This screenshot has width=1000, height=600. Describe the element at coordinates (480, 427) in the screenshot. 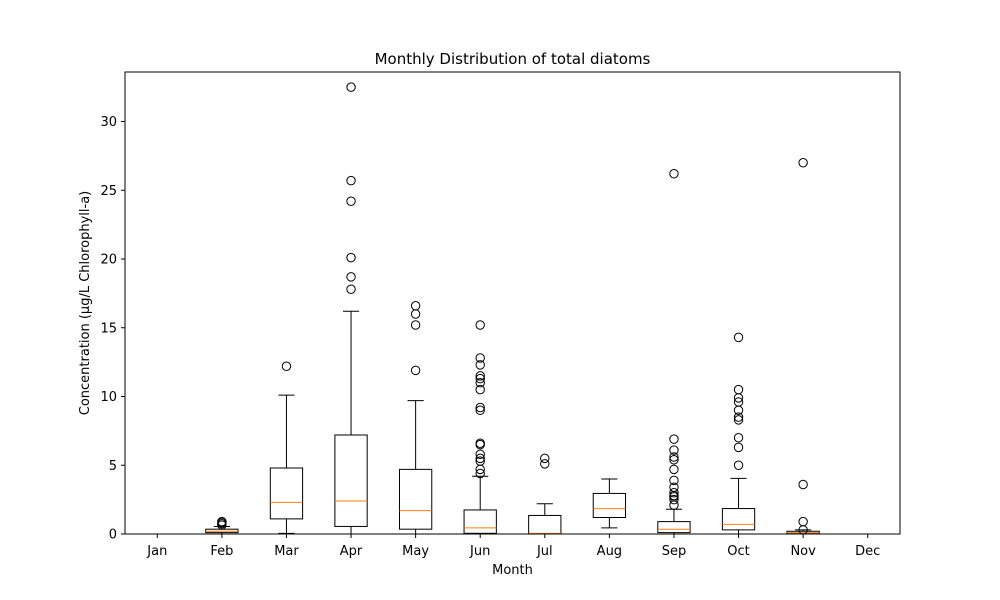

I see `box-jun` at that location.